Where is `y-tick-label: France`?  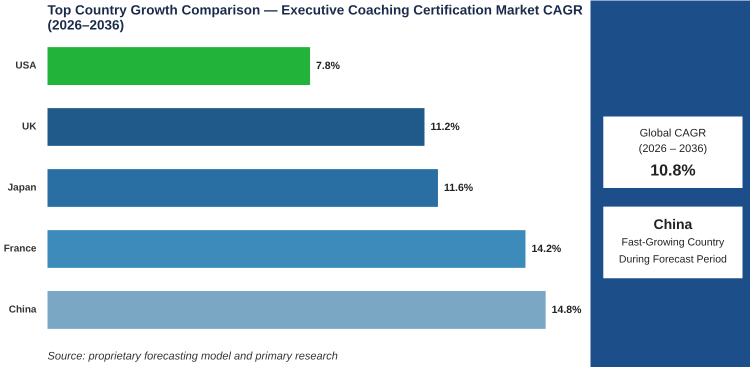
y-tick-label: France is located at coordinates (20, 248).